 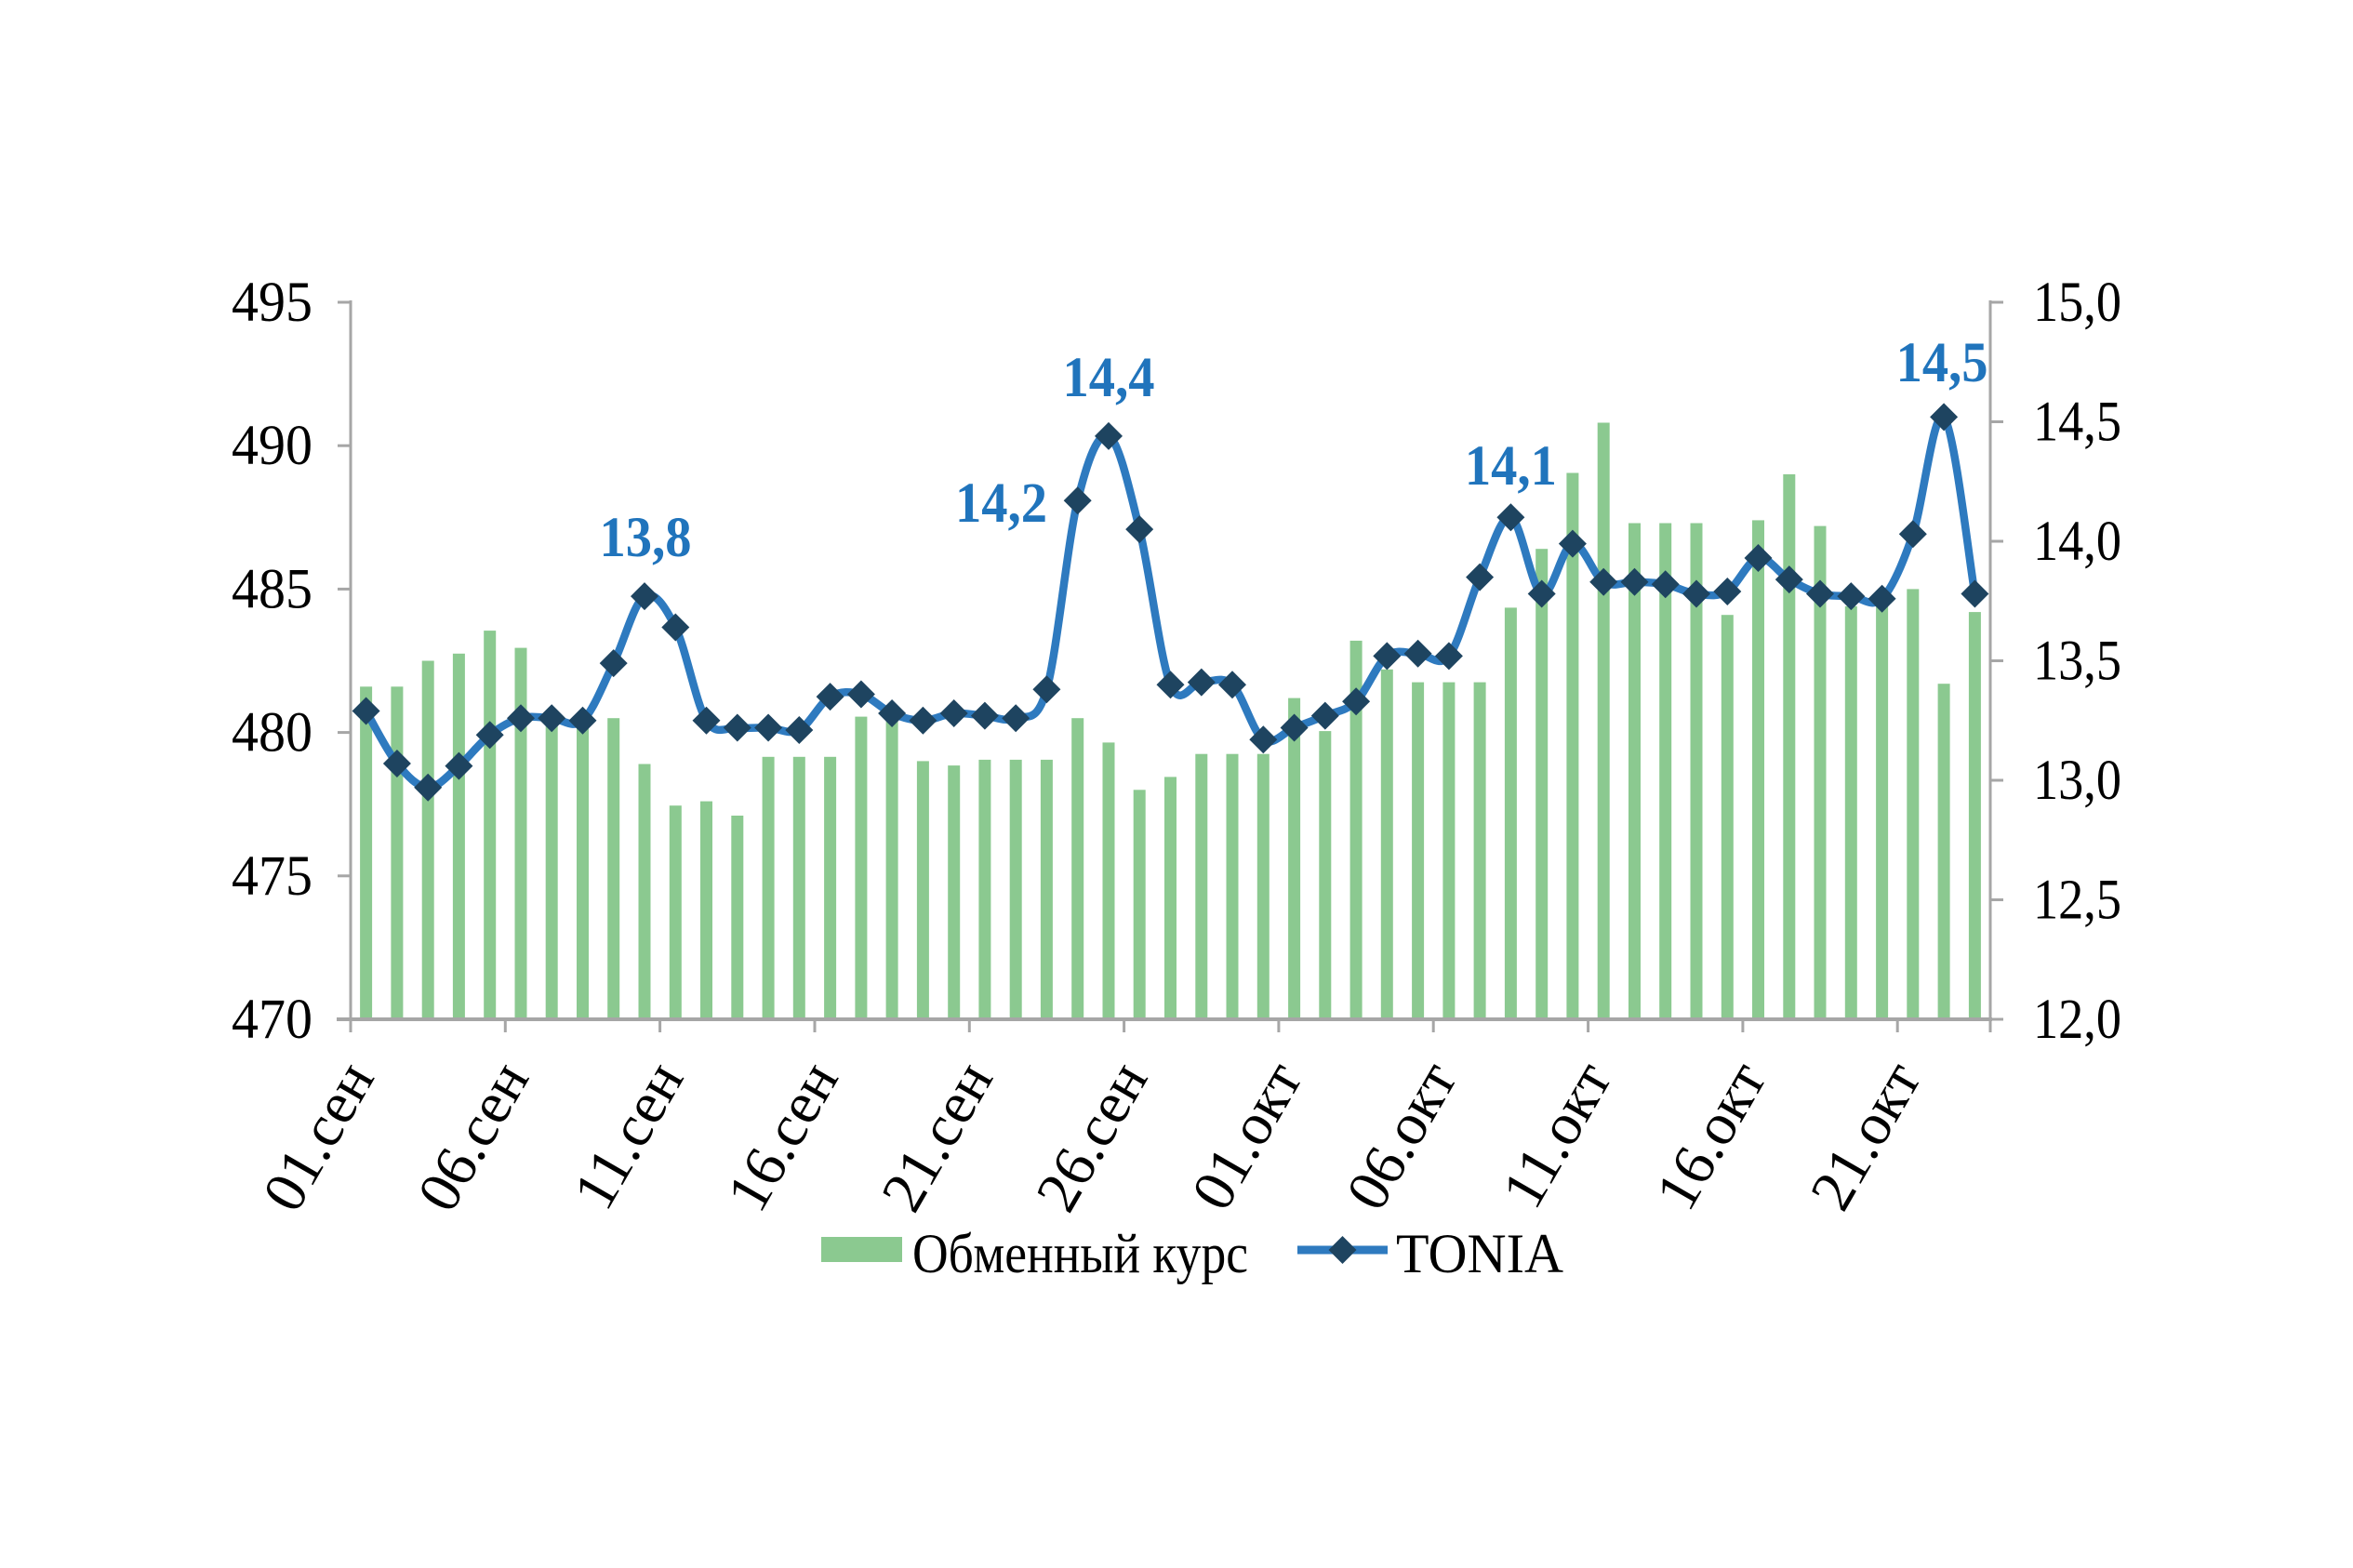 What do you see at coordinates (272, 1020) in the screenshot?
I see `svg-text: 470` at bounding box center [272, 1020].